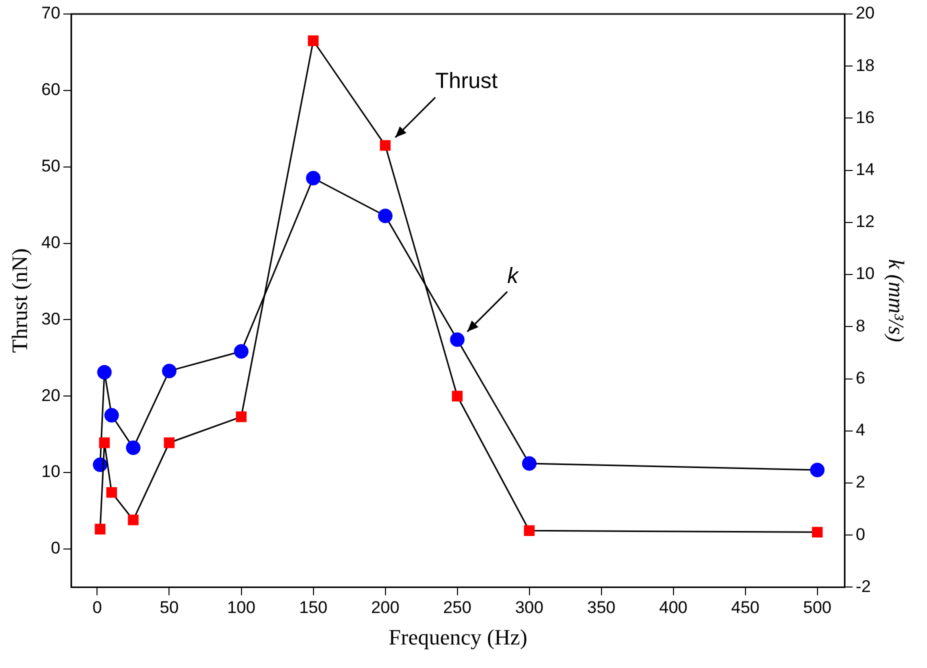  Describe the element at coordinates (745, 608) in the screenshot. I see `x-tick-label: 450` at that location.